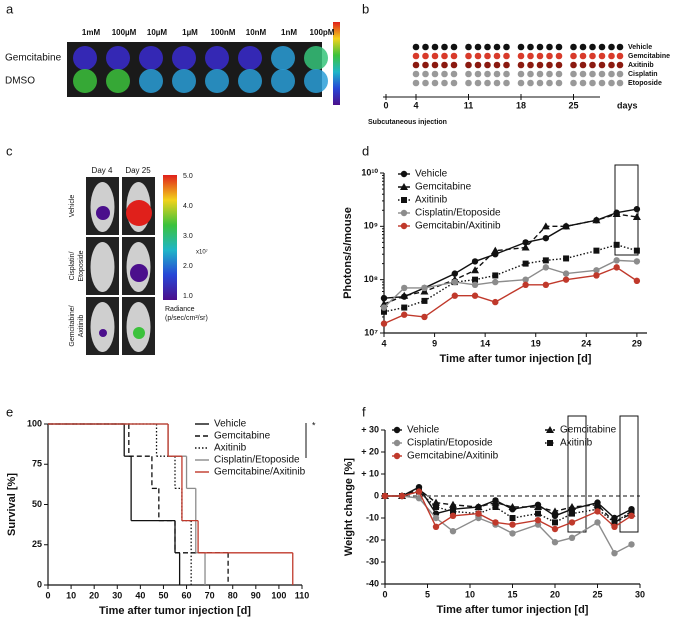  I want to click on x-tick-label: 15, so click(512, 594).